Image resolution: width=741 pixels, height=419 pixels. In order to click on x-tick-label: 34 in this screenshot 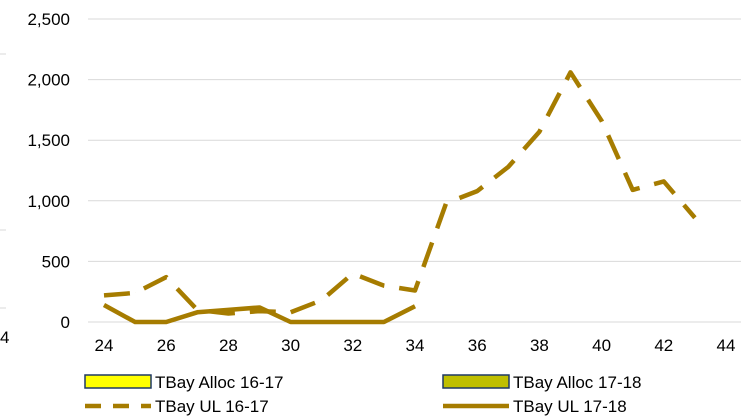, I will do `click(415, 345)`.